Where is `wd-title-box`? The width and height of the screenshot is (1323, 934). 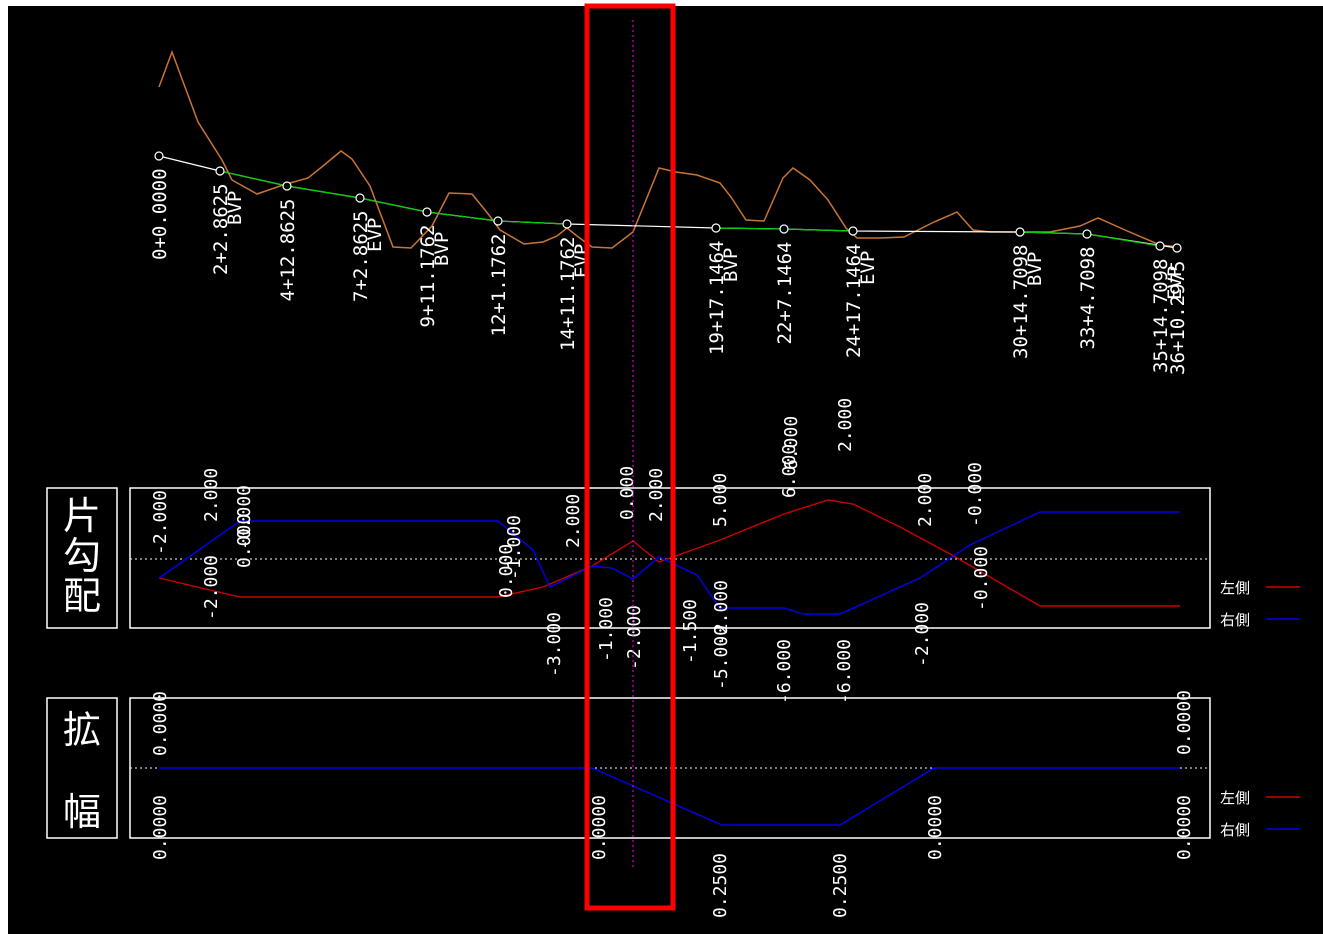 wd-title-box is located at coordinates (82, 768).